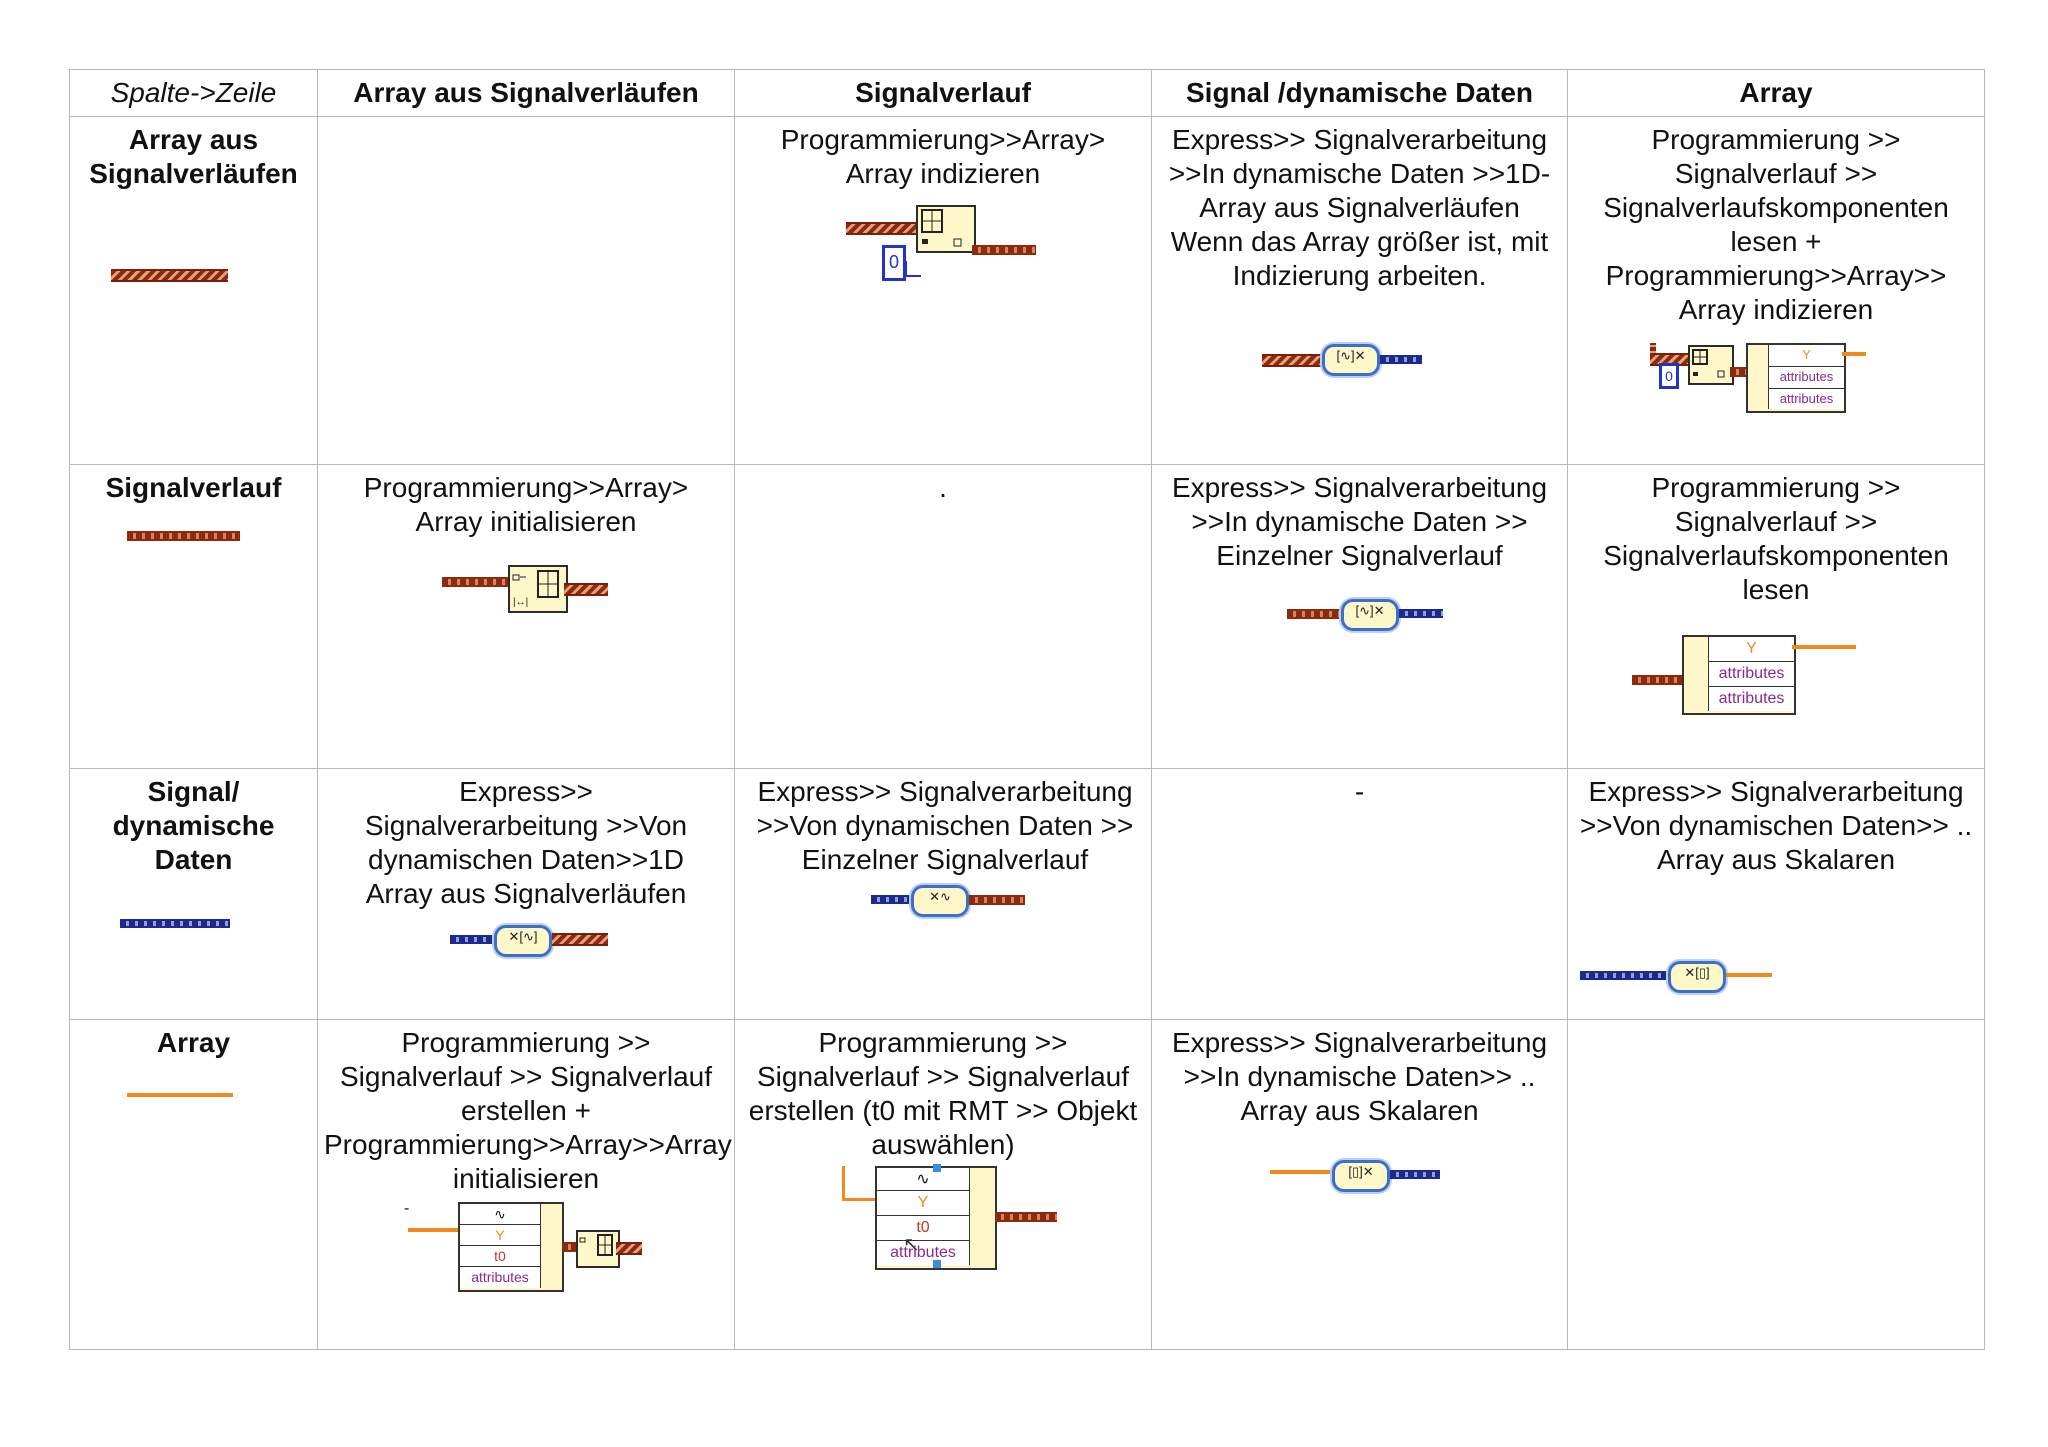  I want to click on col-header-array: Array, so click(1776, 93).